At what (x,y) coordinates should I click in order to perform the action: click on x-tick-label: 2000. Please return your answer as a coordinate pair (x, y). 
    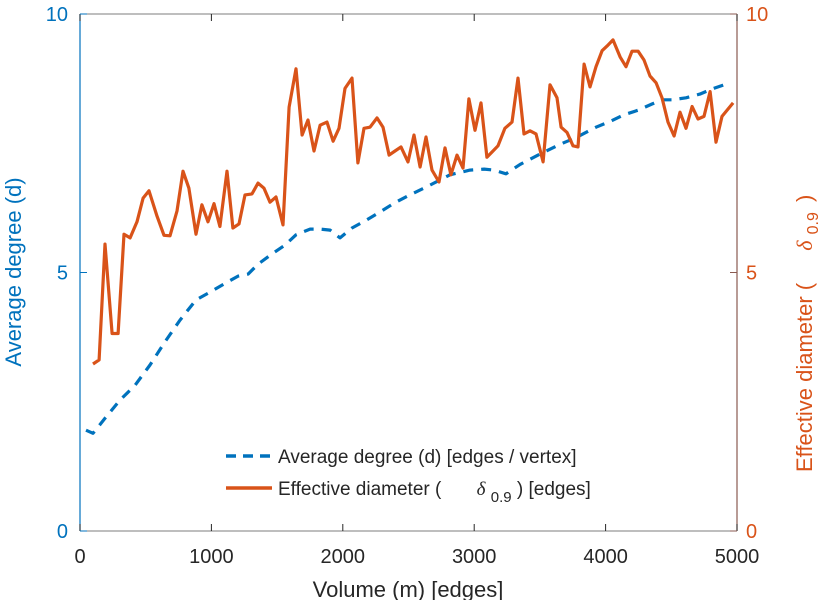
    Looking at the image, I should click on (343, 557).